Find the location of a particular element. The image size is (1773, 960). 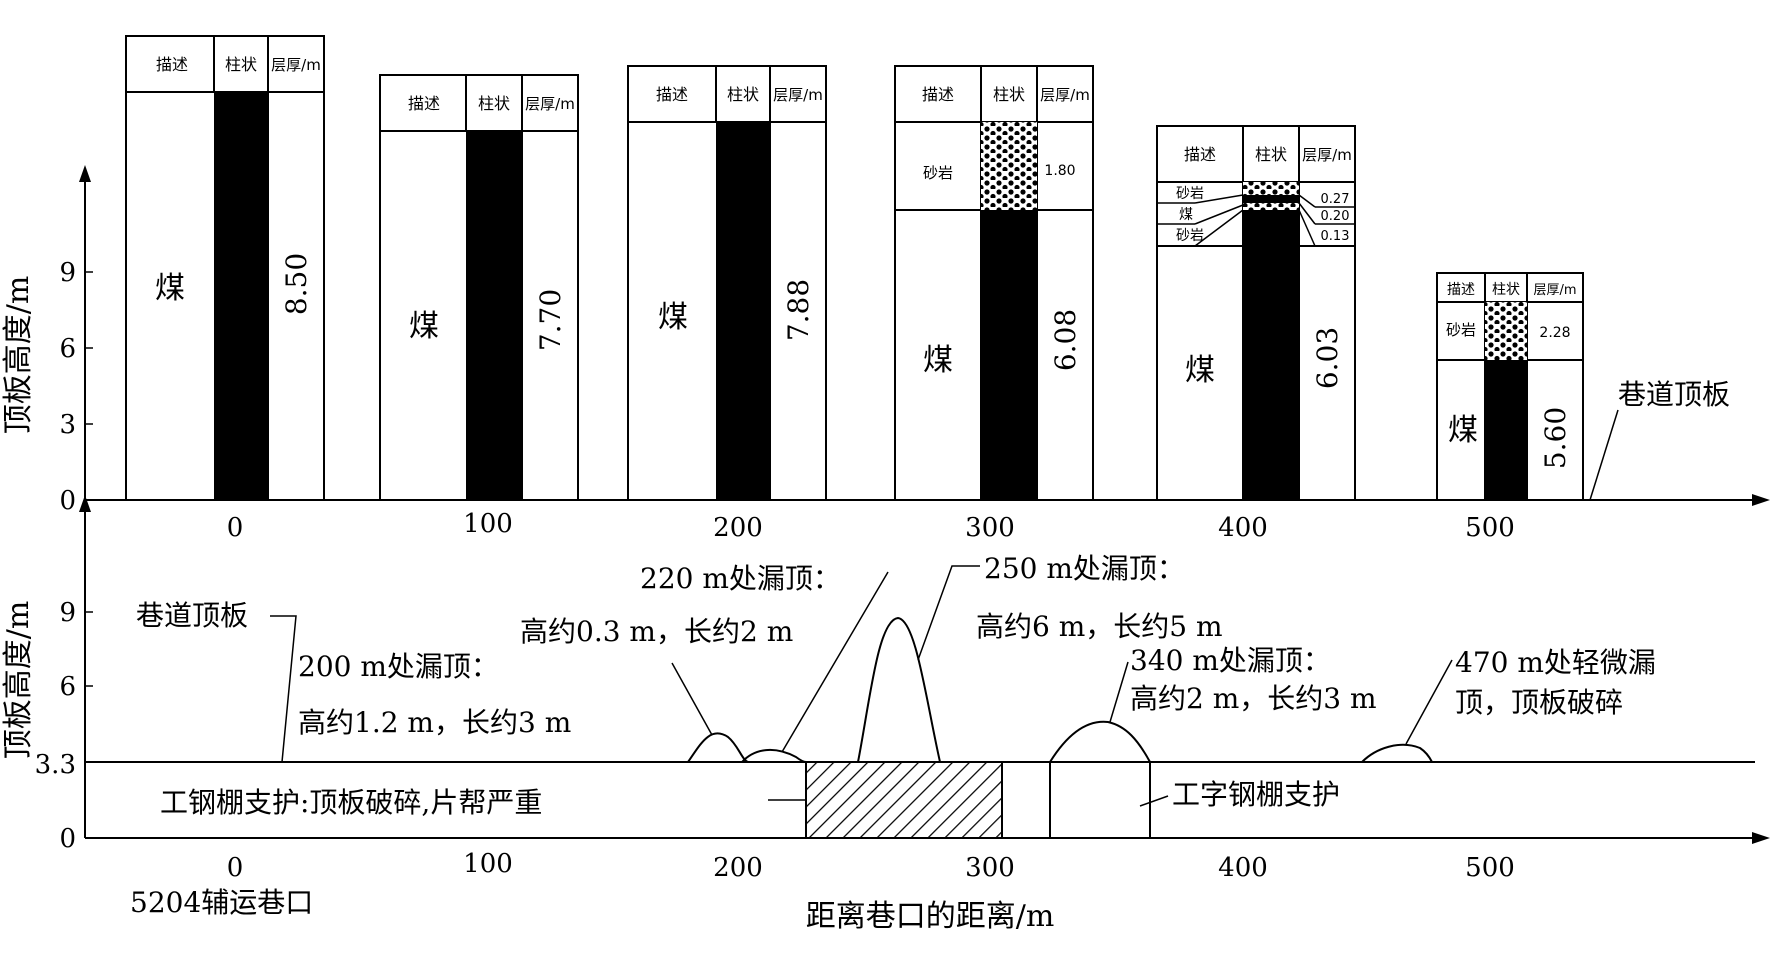

roof-fall-200m is located at coordinates (718, 747).